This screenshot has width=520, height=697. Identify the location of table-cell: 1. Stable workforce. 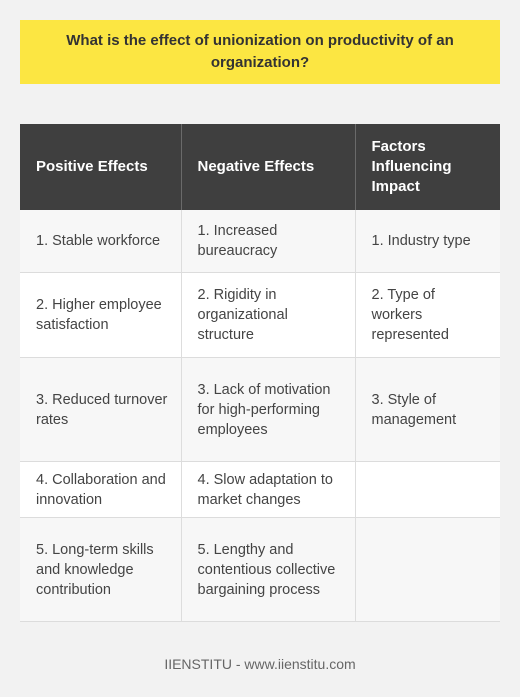
(101, 241).